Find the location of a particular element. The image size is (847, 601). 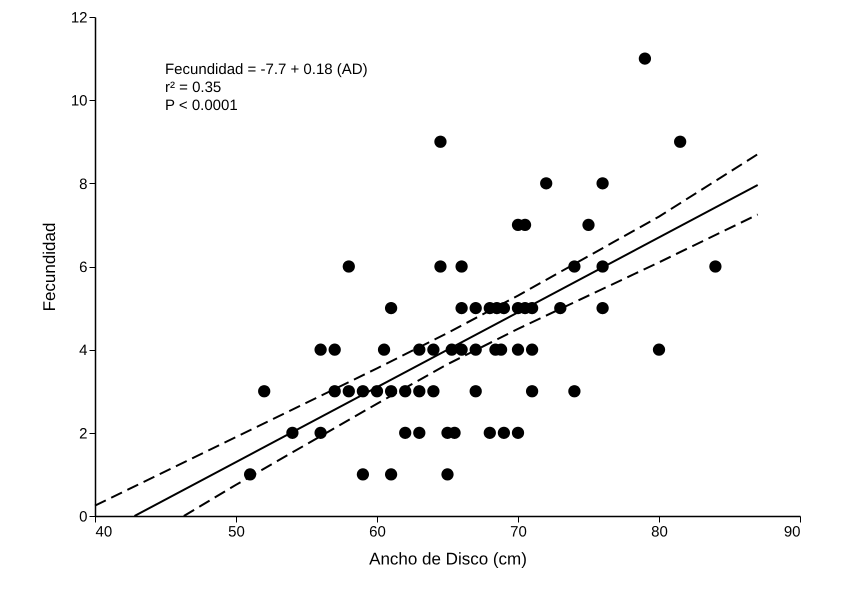

annotation: r² = 0.35 is located at coordinates (193, 87).